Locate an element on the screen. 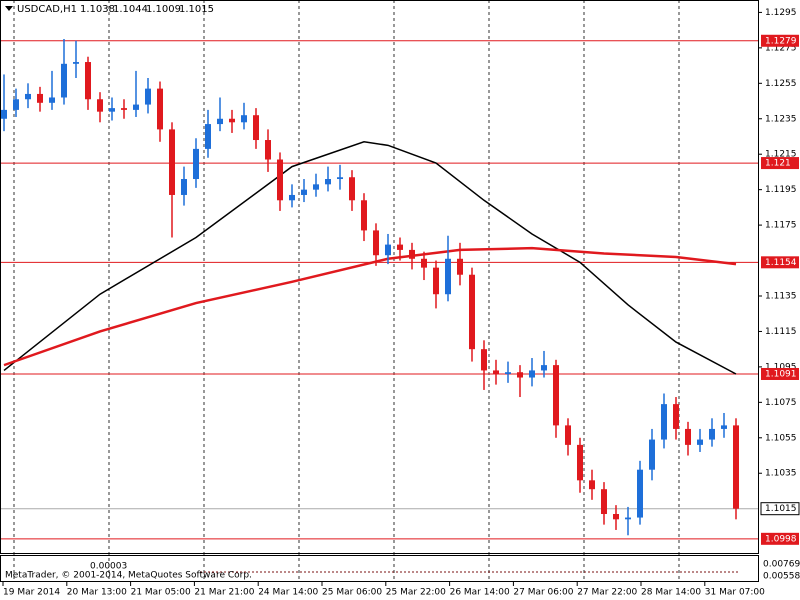  level-label: 1.121 is located at coordinates (778, 164).